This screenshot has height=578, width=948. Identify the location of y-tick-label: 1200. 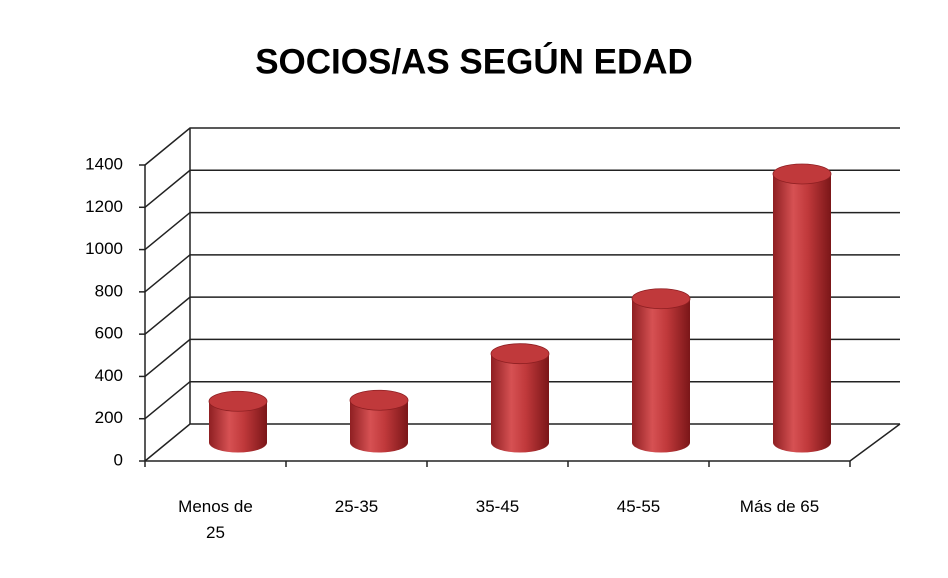
(104, 206).